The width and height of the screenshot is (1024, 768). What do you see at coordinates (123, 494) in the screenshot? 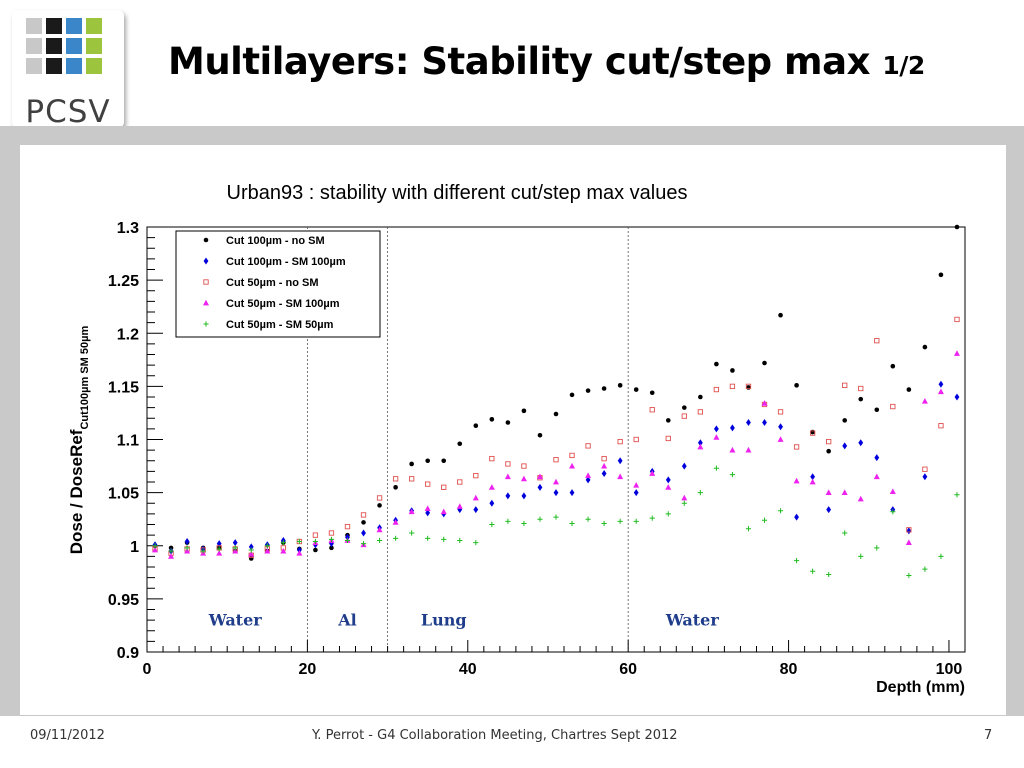
I see `y-tick-label: 1.05` at bounding box center [123, 494].